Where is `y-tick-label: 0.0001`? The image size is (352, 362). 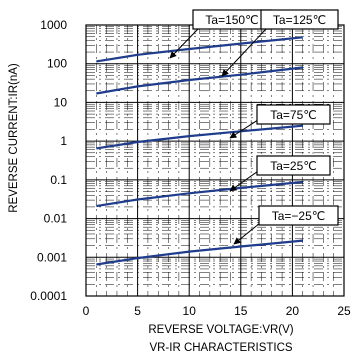
y-tick-label: 0.0001 is located at coordinates (48, 296).